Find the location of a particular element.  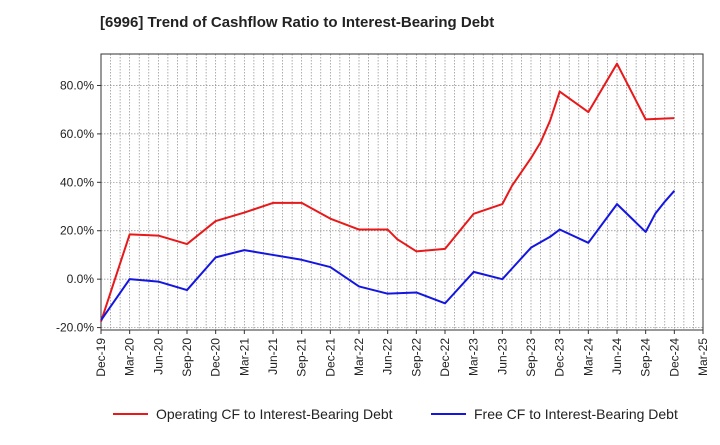

x-tick-label: Dec-19 is located at coordinates (101, 357).